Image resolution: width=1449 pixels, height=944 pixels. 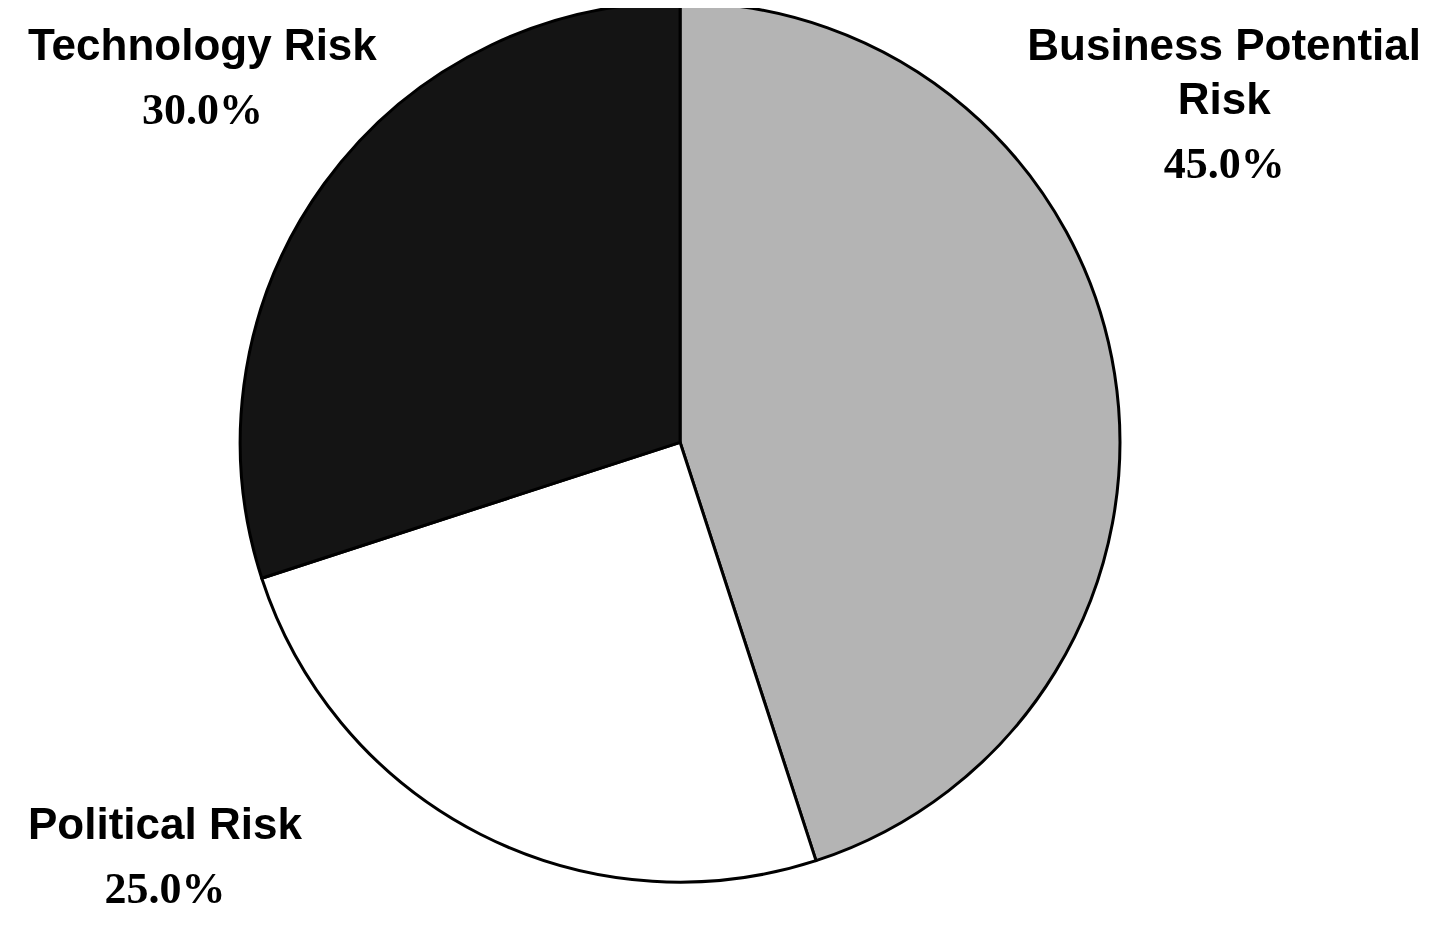 I want to click on data-label: 45.0%, so click(x=1224, y=163).